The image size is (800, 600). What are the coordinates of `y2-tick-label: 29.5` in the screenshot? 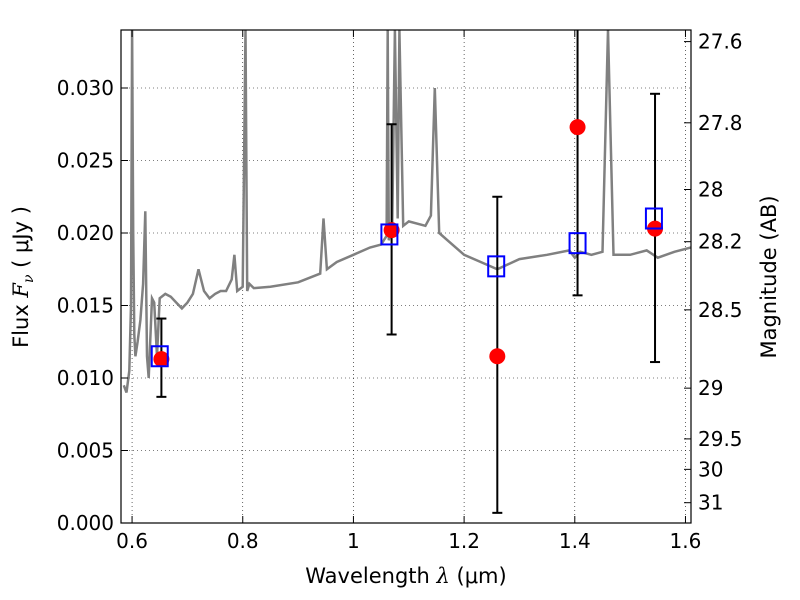 It's located at (720, 439).